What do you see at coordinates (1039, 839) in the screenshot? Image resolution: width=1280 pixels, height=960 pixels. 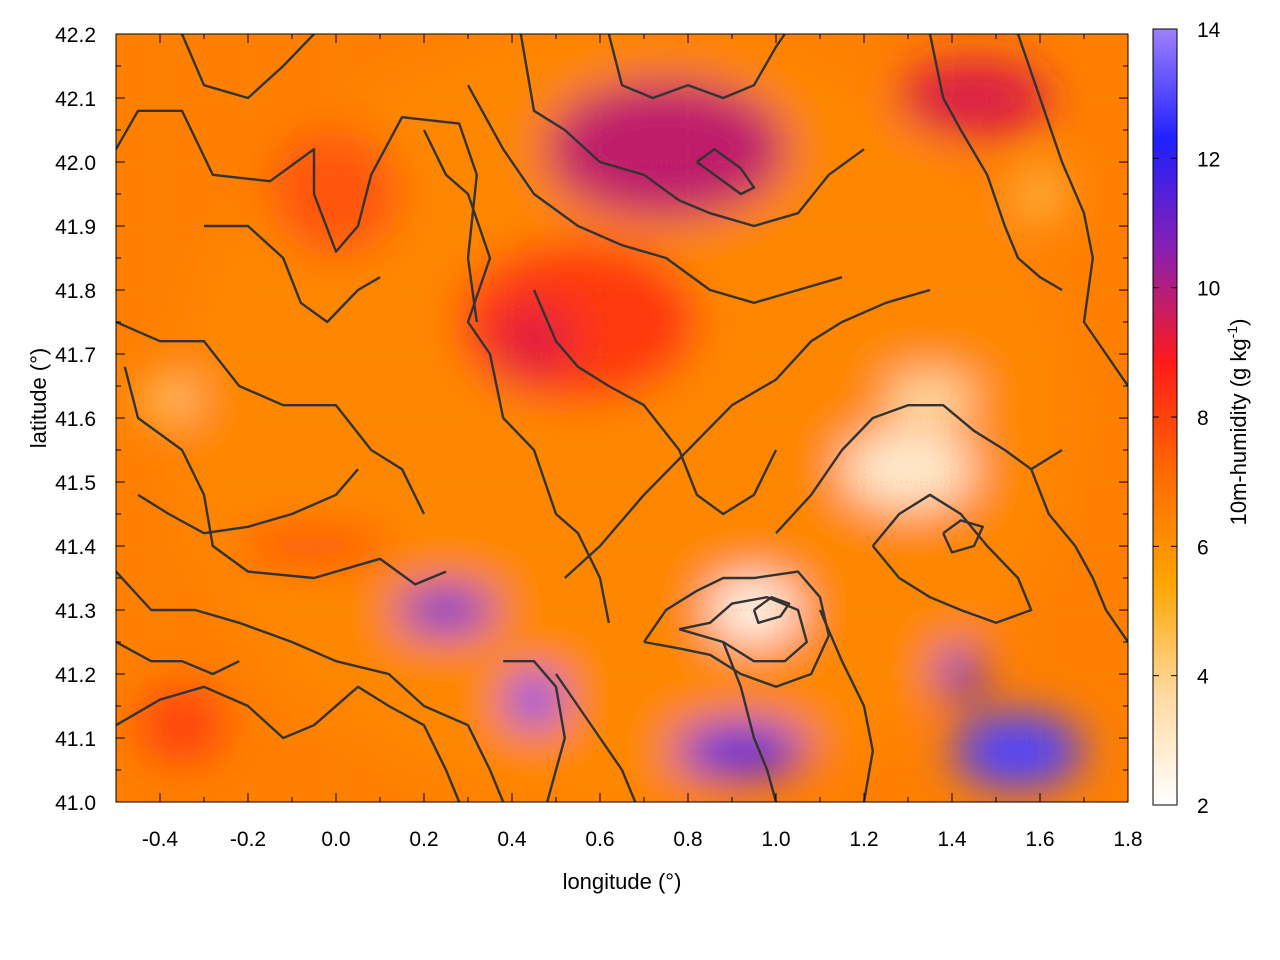 I see `x-tick-label: 1.6` at bounding box center [1039, 839].